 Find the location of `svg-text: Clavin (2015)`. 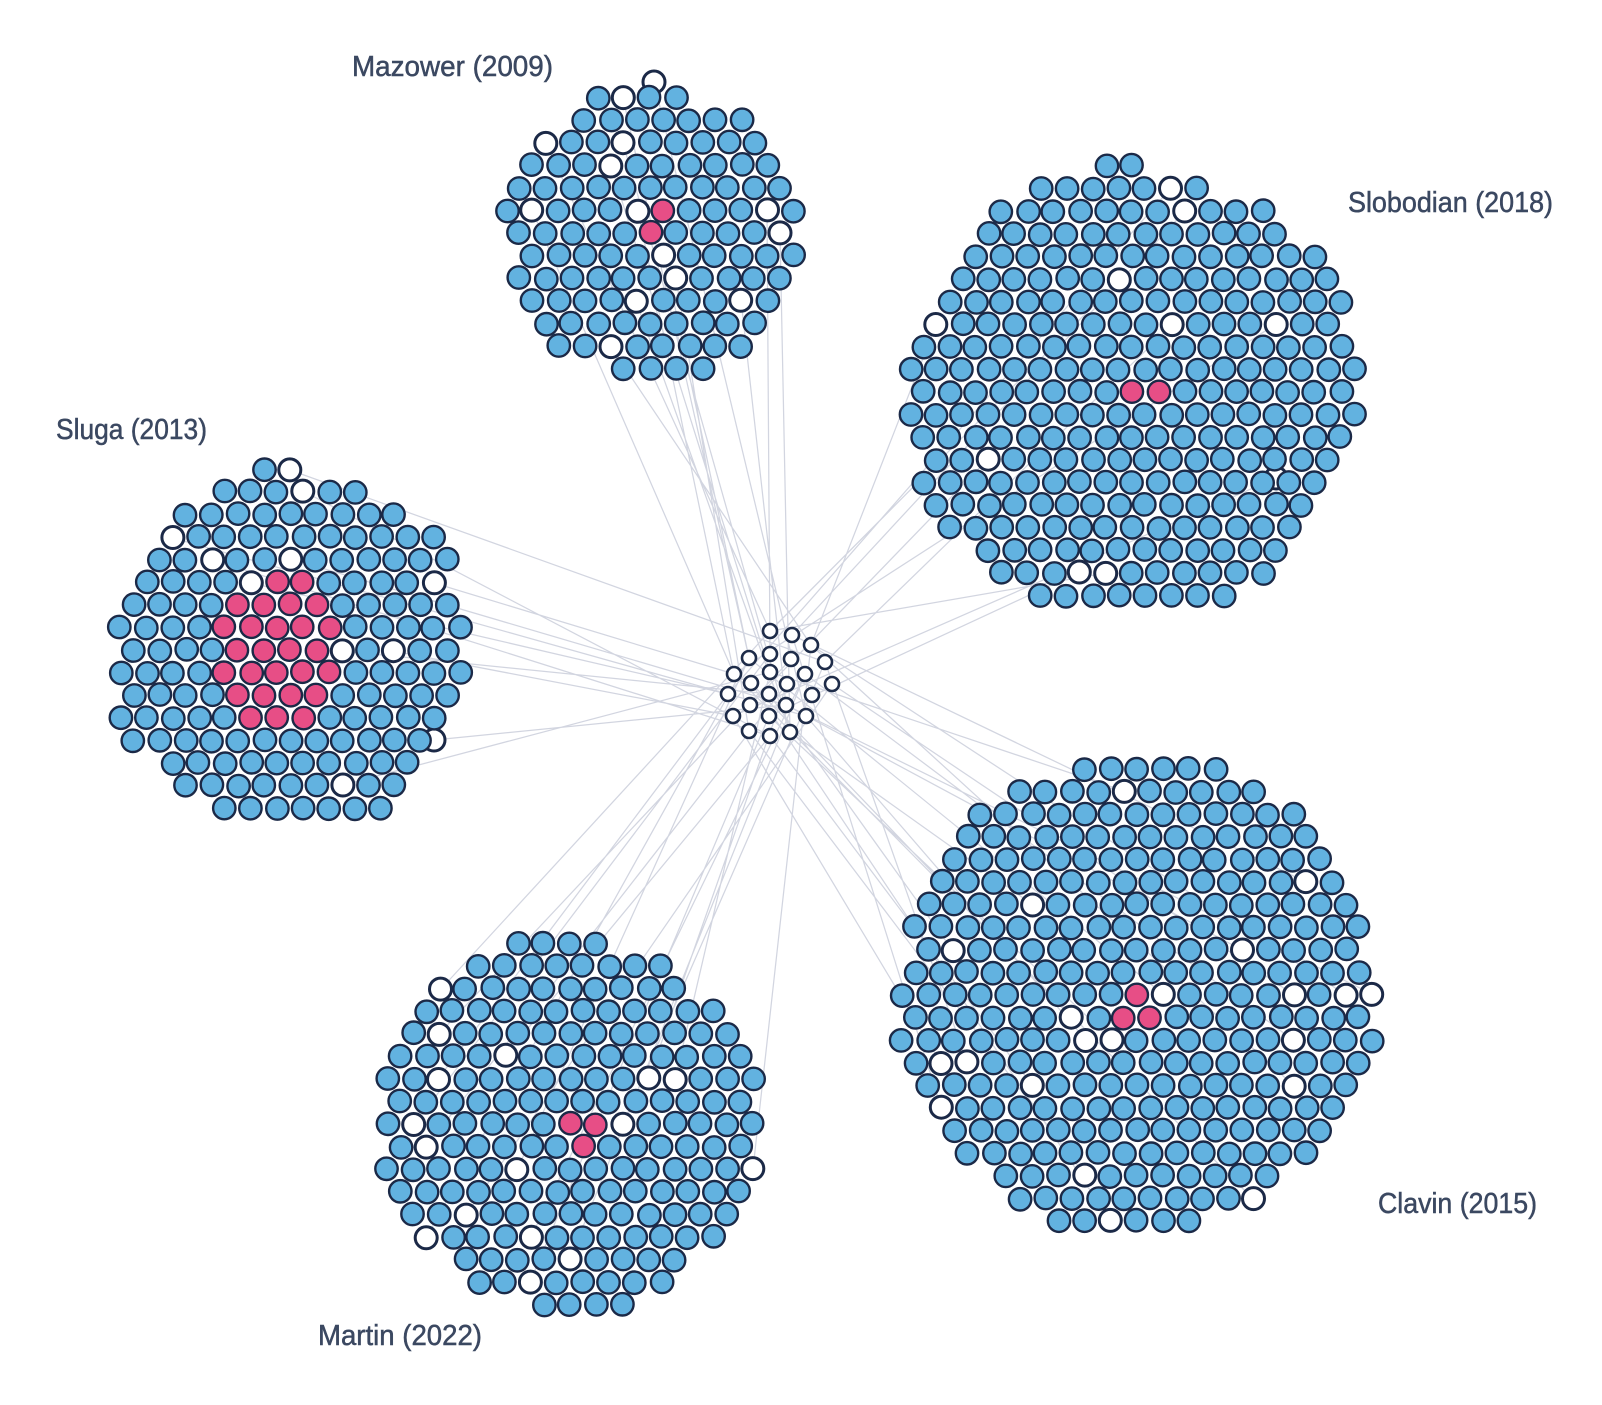

svg-text: Clavin (2015) is located at coordinates (1457, 1204).